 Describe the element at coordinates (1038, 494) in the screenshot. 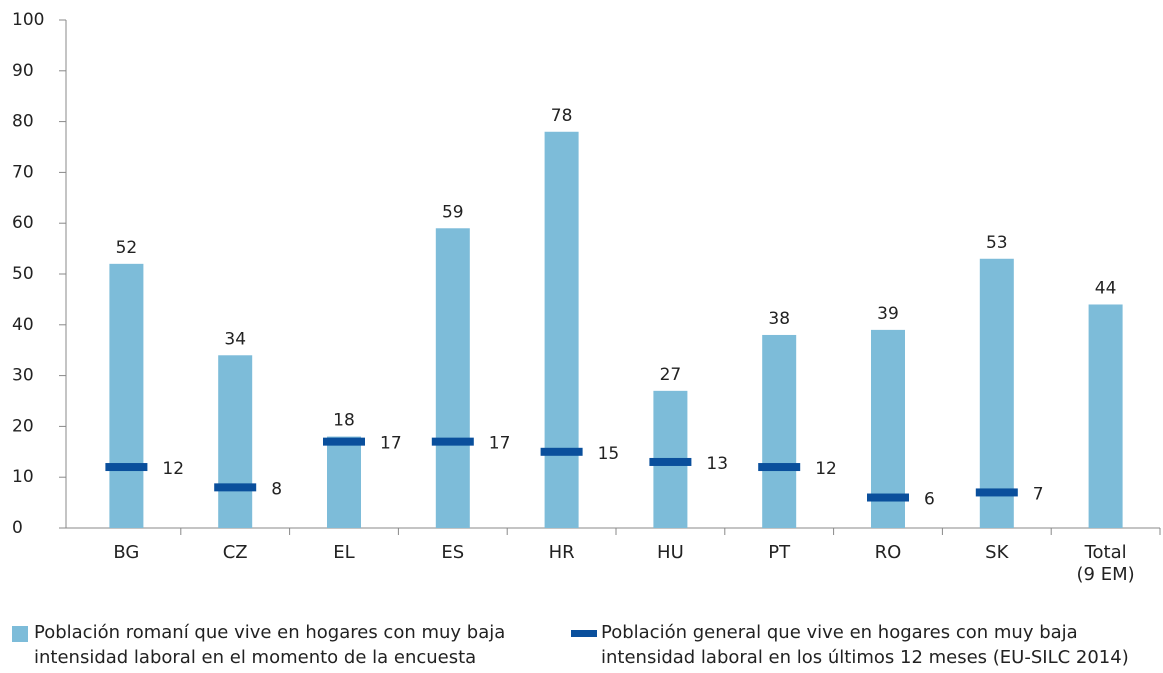

I see `marker-value-label: 7` at that location.